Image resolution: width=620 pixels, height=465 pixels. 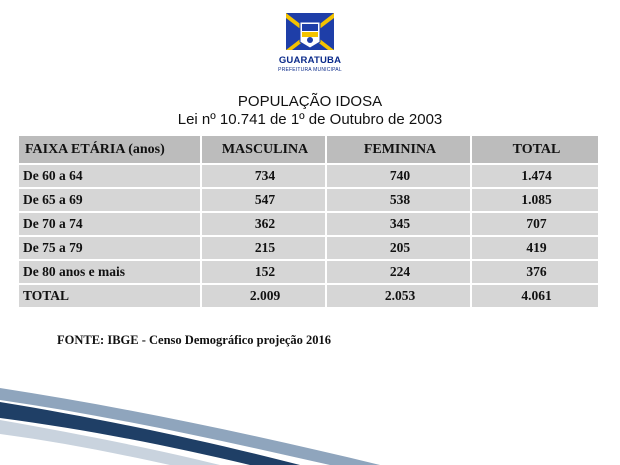 I want to click on age-range-cell: De 70 a 74, so click(x=109, y=224).